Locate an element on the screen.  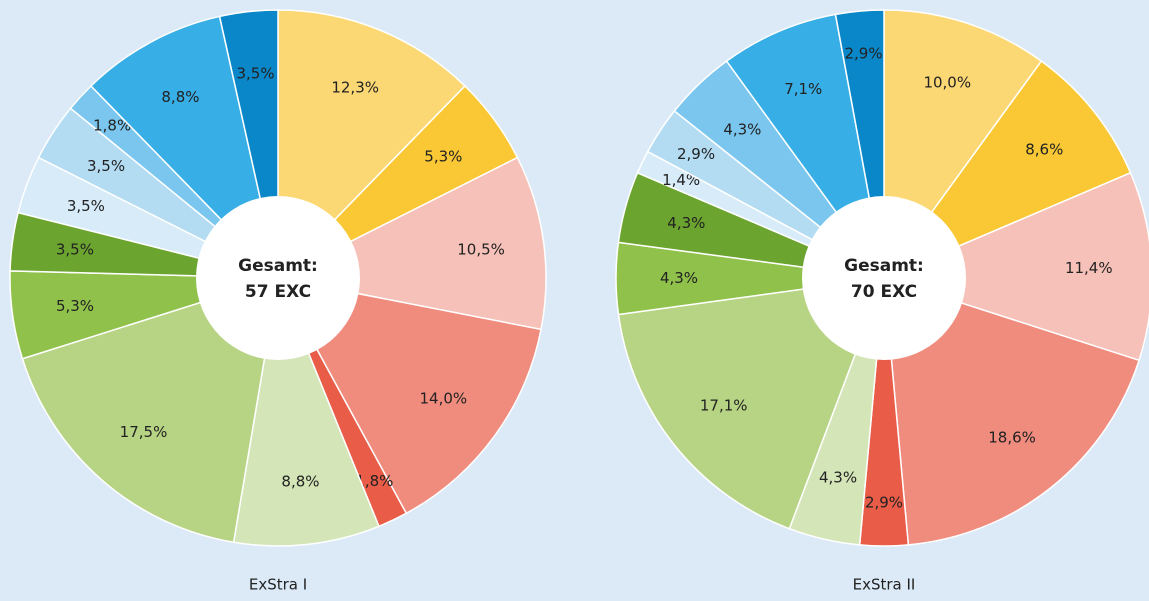
slice-label: 7,1% is located at coordinates (803, 89).